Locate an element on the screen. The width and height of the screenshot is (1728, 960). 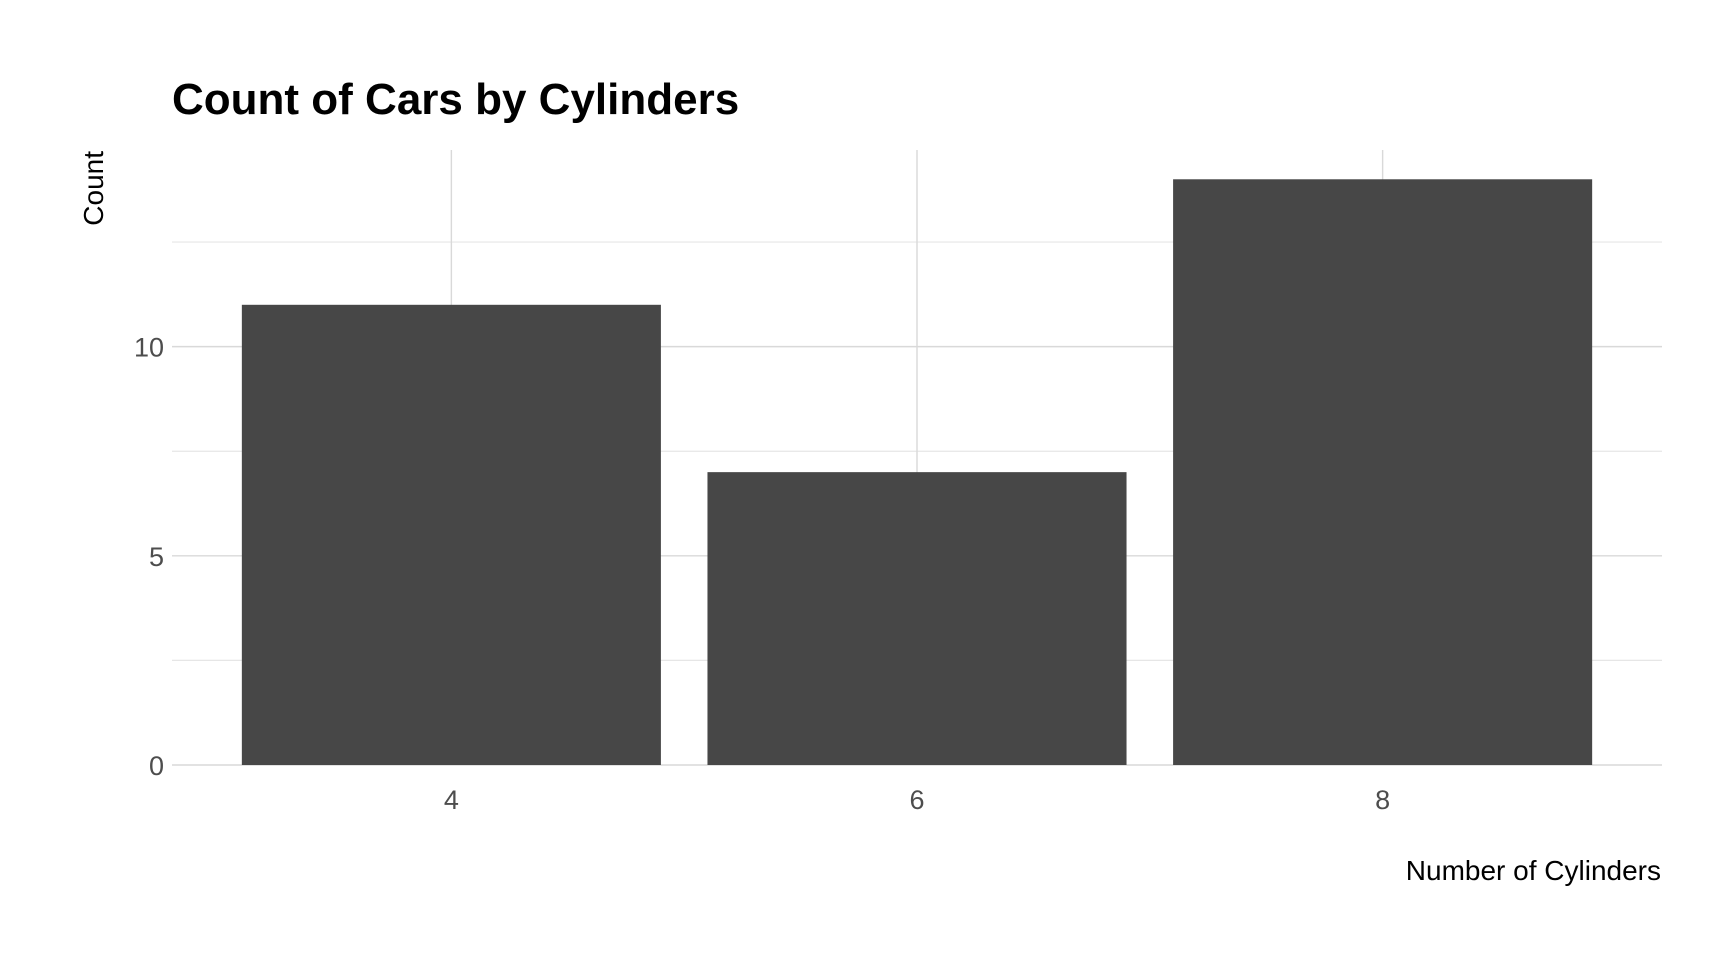
x-axis-title: Number of Cylinders is located at coordinates (1533, 870).